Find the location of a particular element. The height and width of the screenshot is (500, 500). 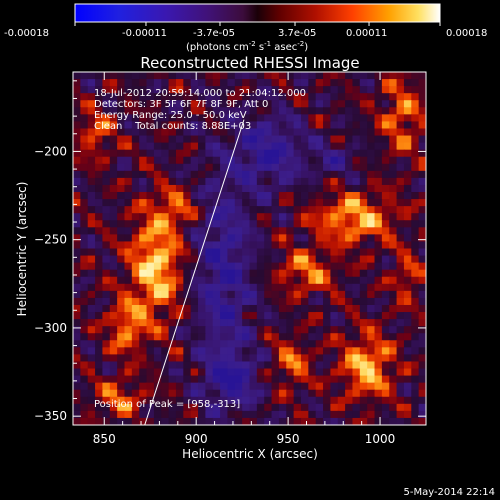

colorbar-tick-label: -0.00018 is located at coordinates (26, 33).